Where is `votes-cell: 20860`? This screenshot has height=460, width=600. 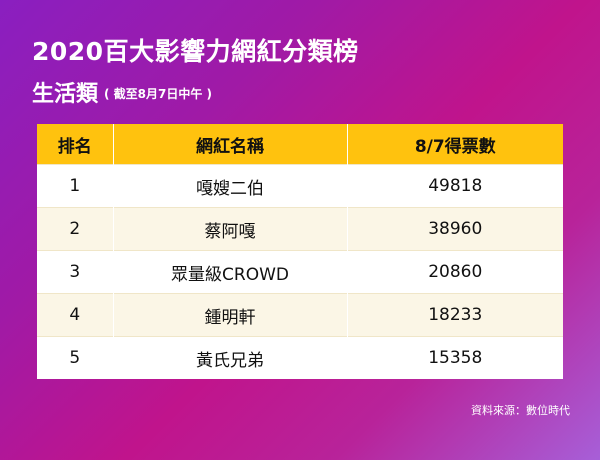
votes-cell: 20860 is located at coordinates (455, 272).